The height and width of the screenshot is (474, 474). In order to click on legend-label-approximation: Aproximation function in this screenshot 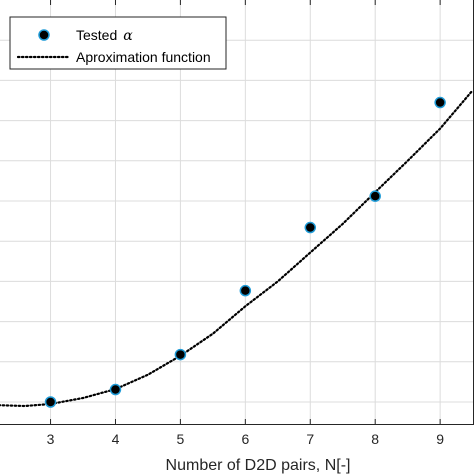, I will do `click(143, 57)`.